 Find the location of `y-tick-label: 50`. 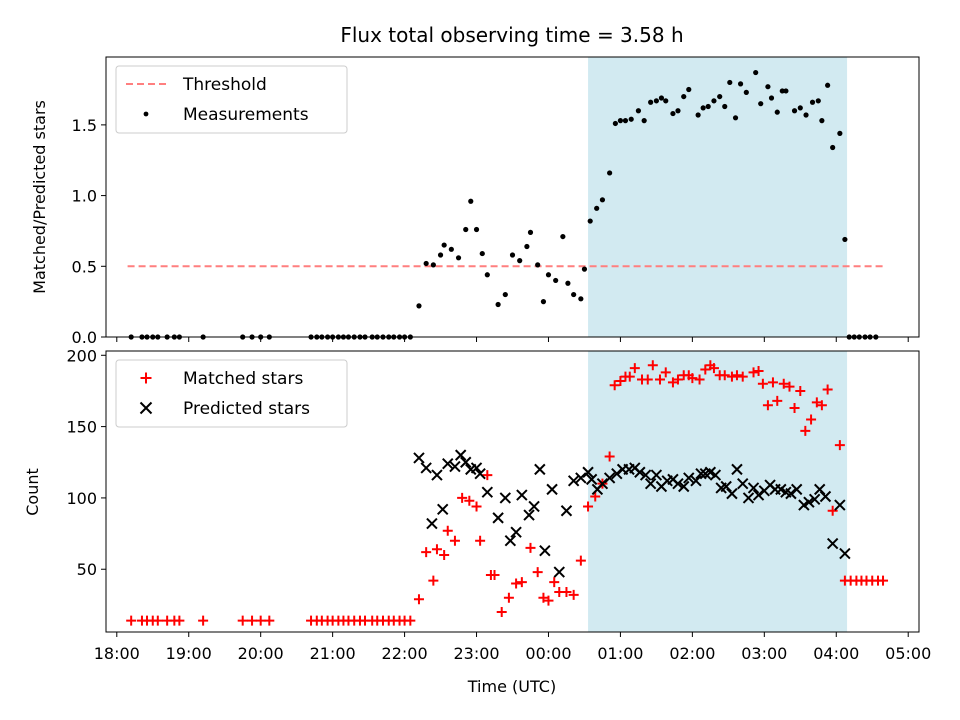

y-tick-label: 50 is located at coordinates (87, 569).